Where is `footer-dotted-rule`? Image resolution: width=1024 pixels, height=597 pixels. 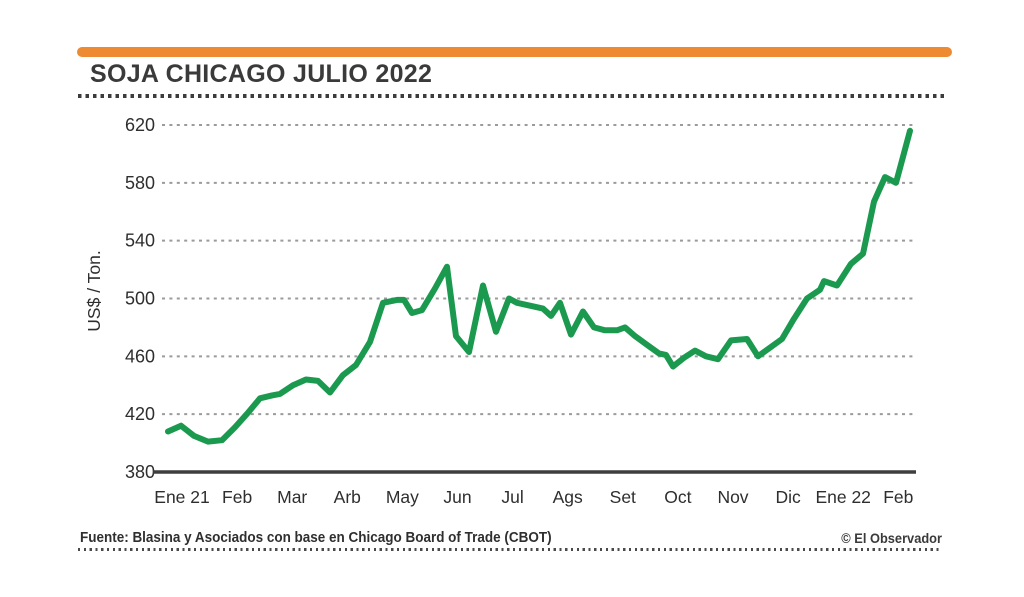 footer-dotted-rule is located at coordinates (510, 549).